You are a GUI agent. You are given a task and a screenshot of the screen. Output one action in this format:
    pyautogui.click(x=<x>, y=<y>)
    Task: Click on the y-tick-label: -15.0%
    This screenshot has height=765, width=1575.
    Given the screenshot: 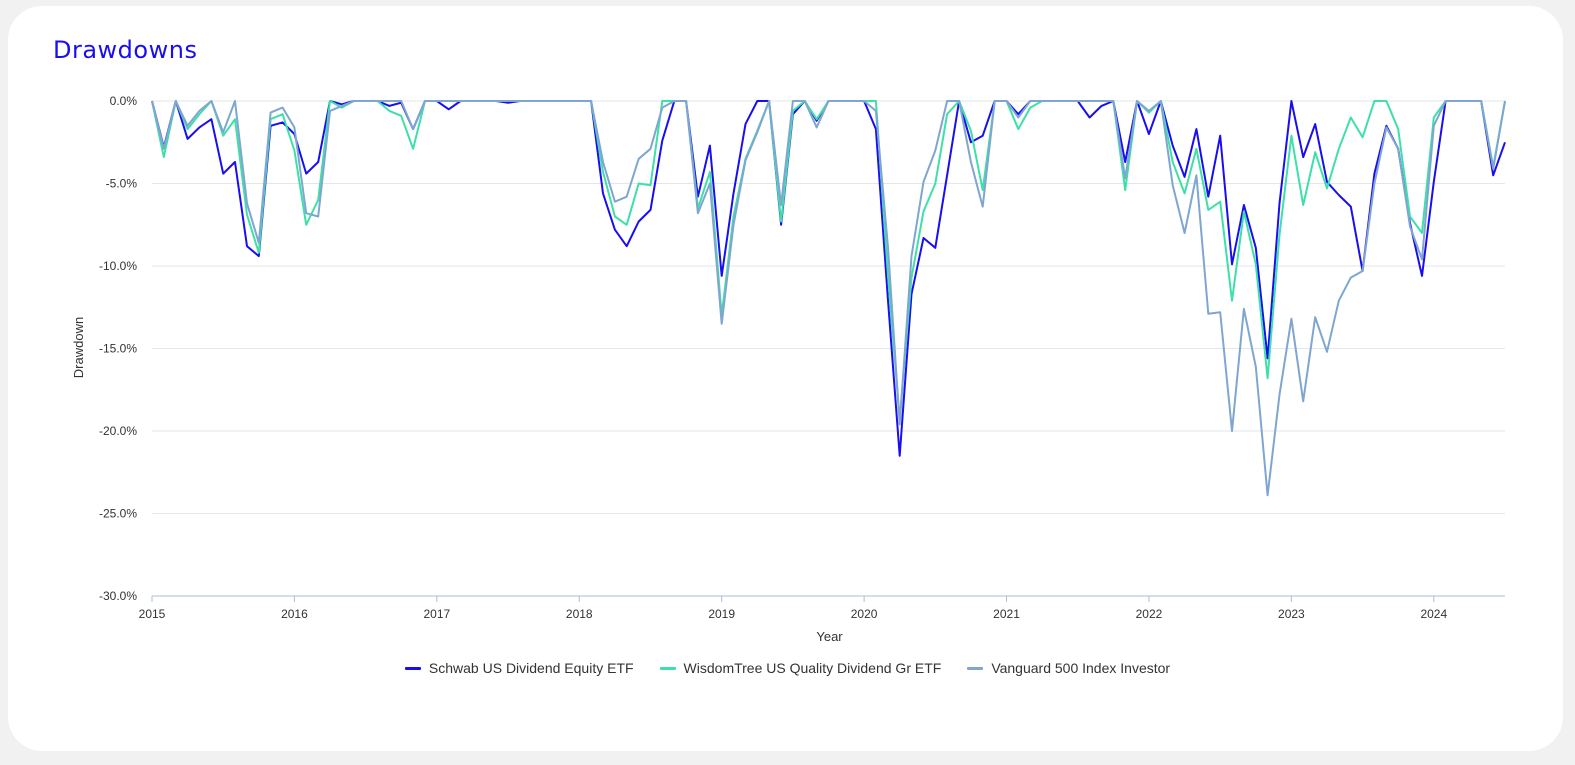 What is the action you would take?
    pyautogui.click(x=118, y=349)
    